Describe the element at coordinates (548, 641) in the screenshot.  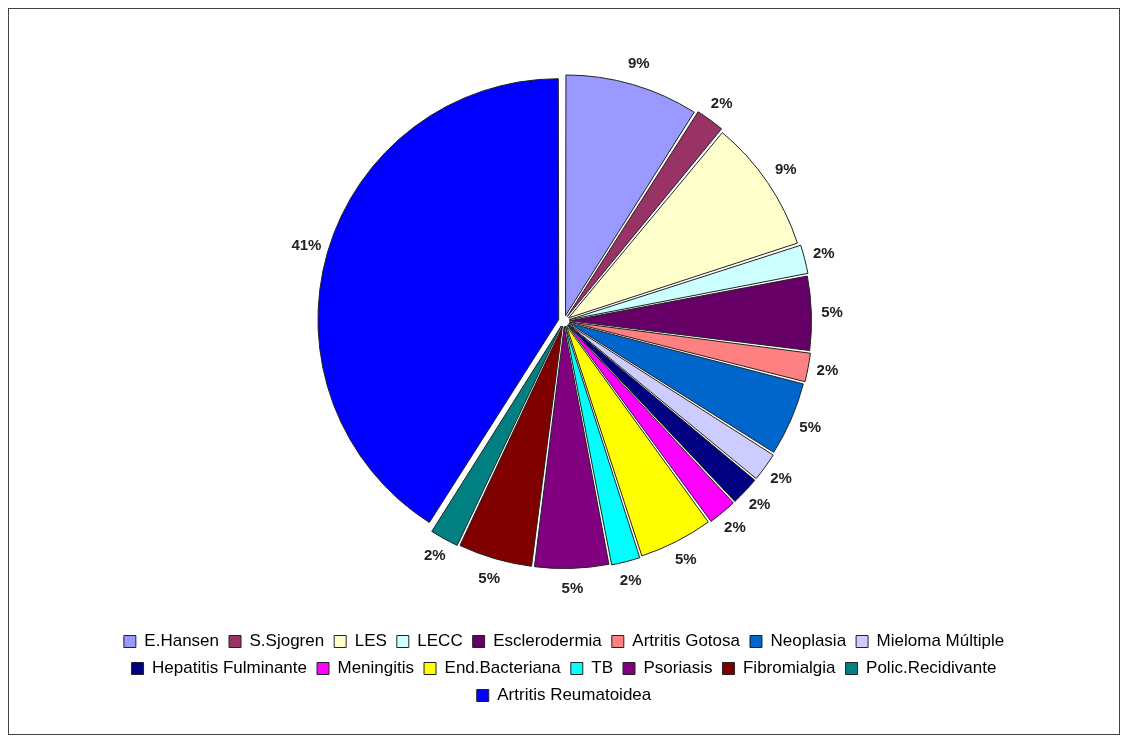
I see `legend-label: Esclerodermia` at that location.